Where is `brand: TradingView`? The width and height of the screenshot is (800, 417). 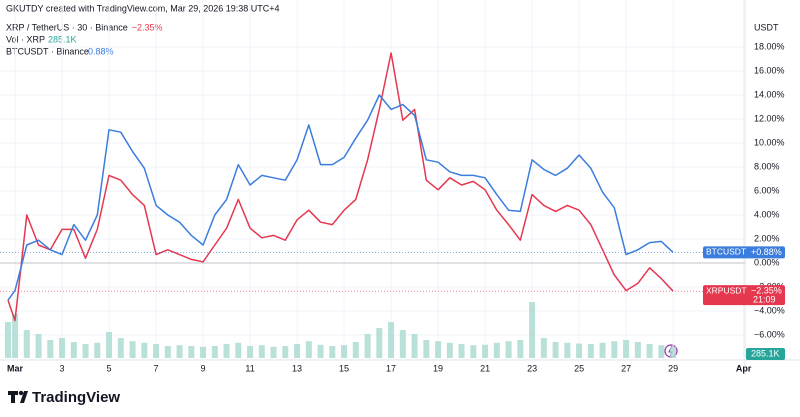 brand: TradingView is located at coordinates (76, 397).